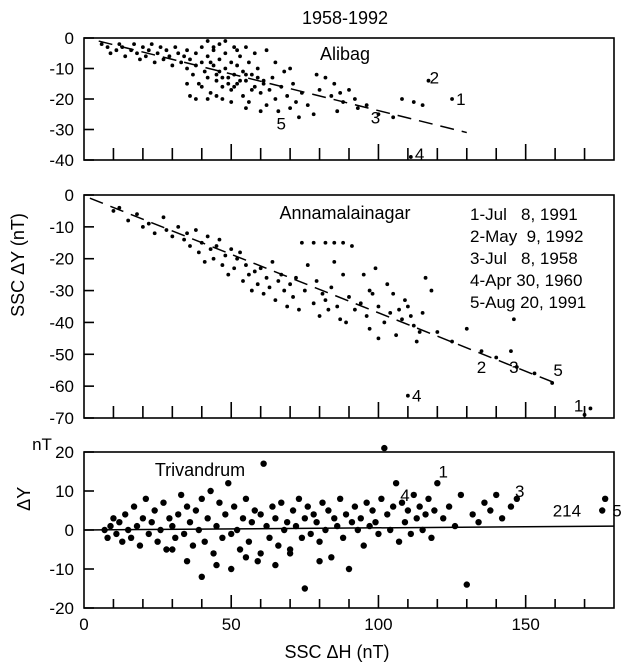  What do you see at coordinates (525, 624) in the screenshot?
I see `x-tick-label: 150` at bounding box center [525, 624].